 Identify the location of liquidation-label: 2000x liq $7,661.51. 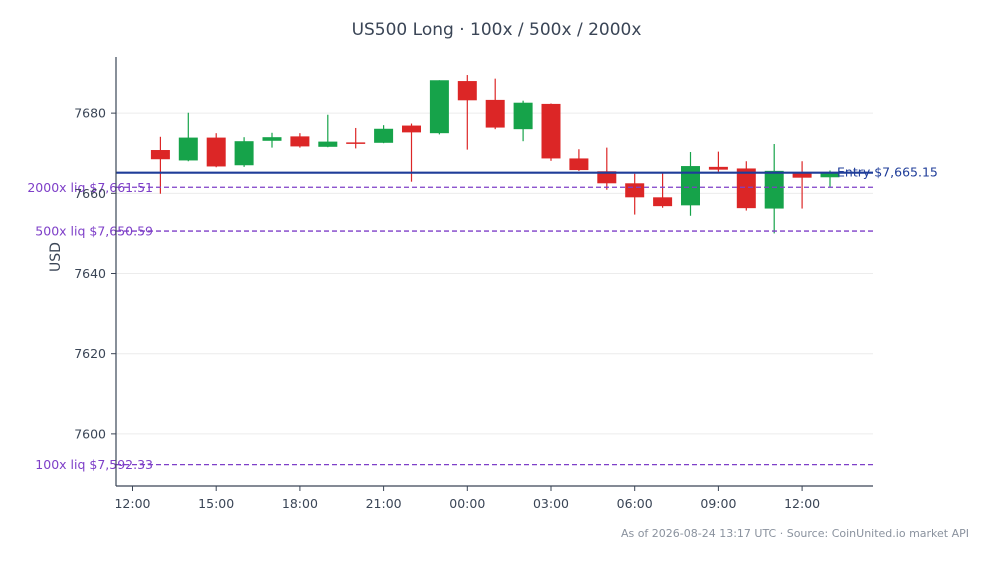
(90, 187).